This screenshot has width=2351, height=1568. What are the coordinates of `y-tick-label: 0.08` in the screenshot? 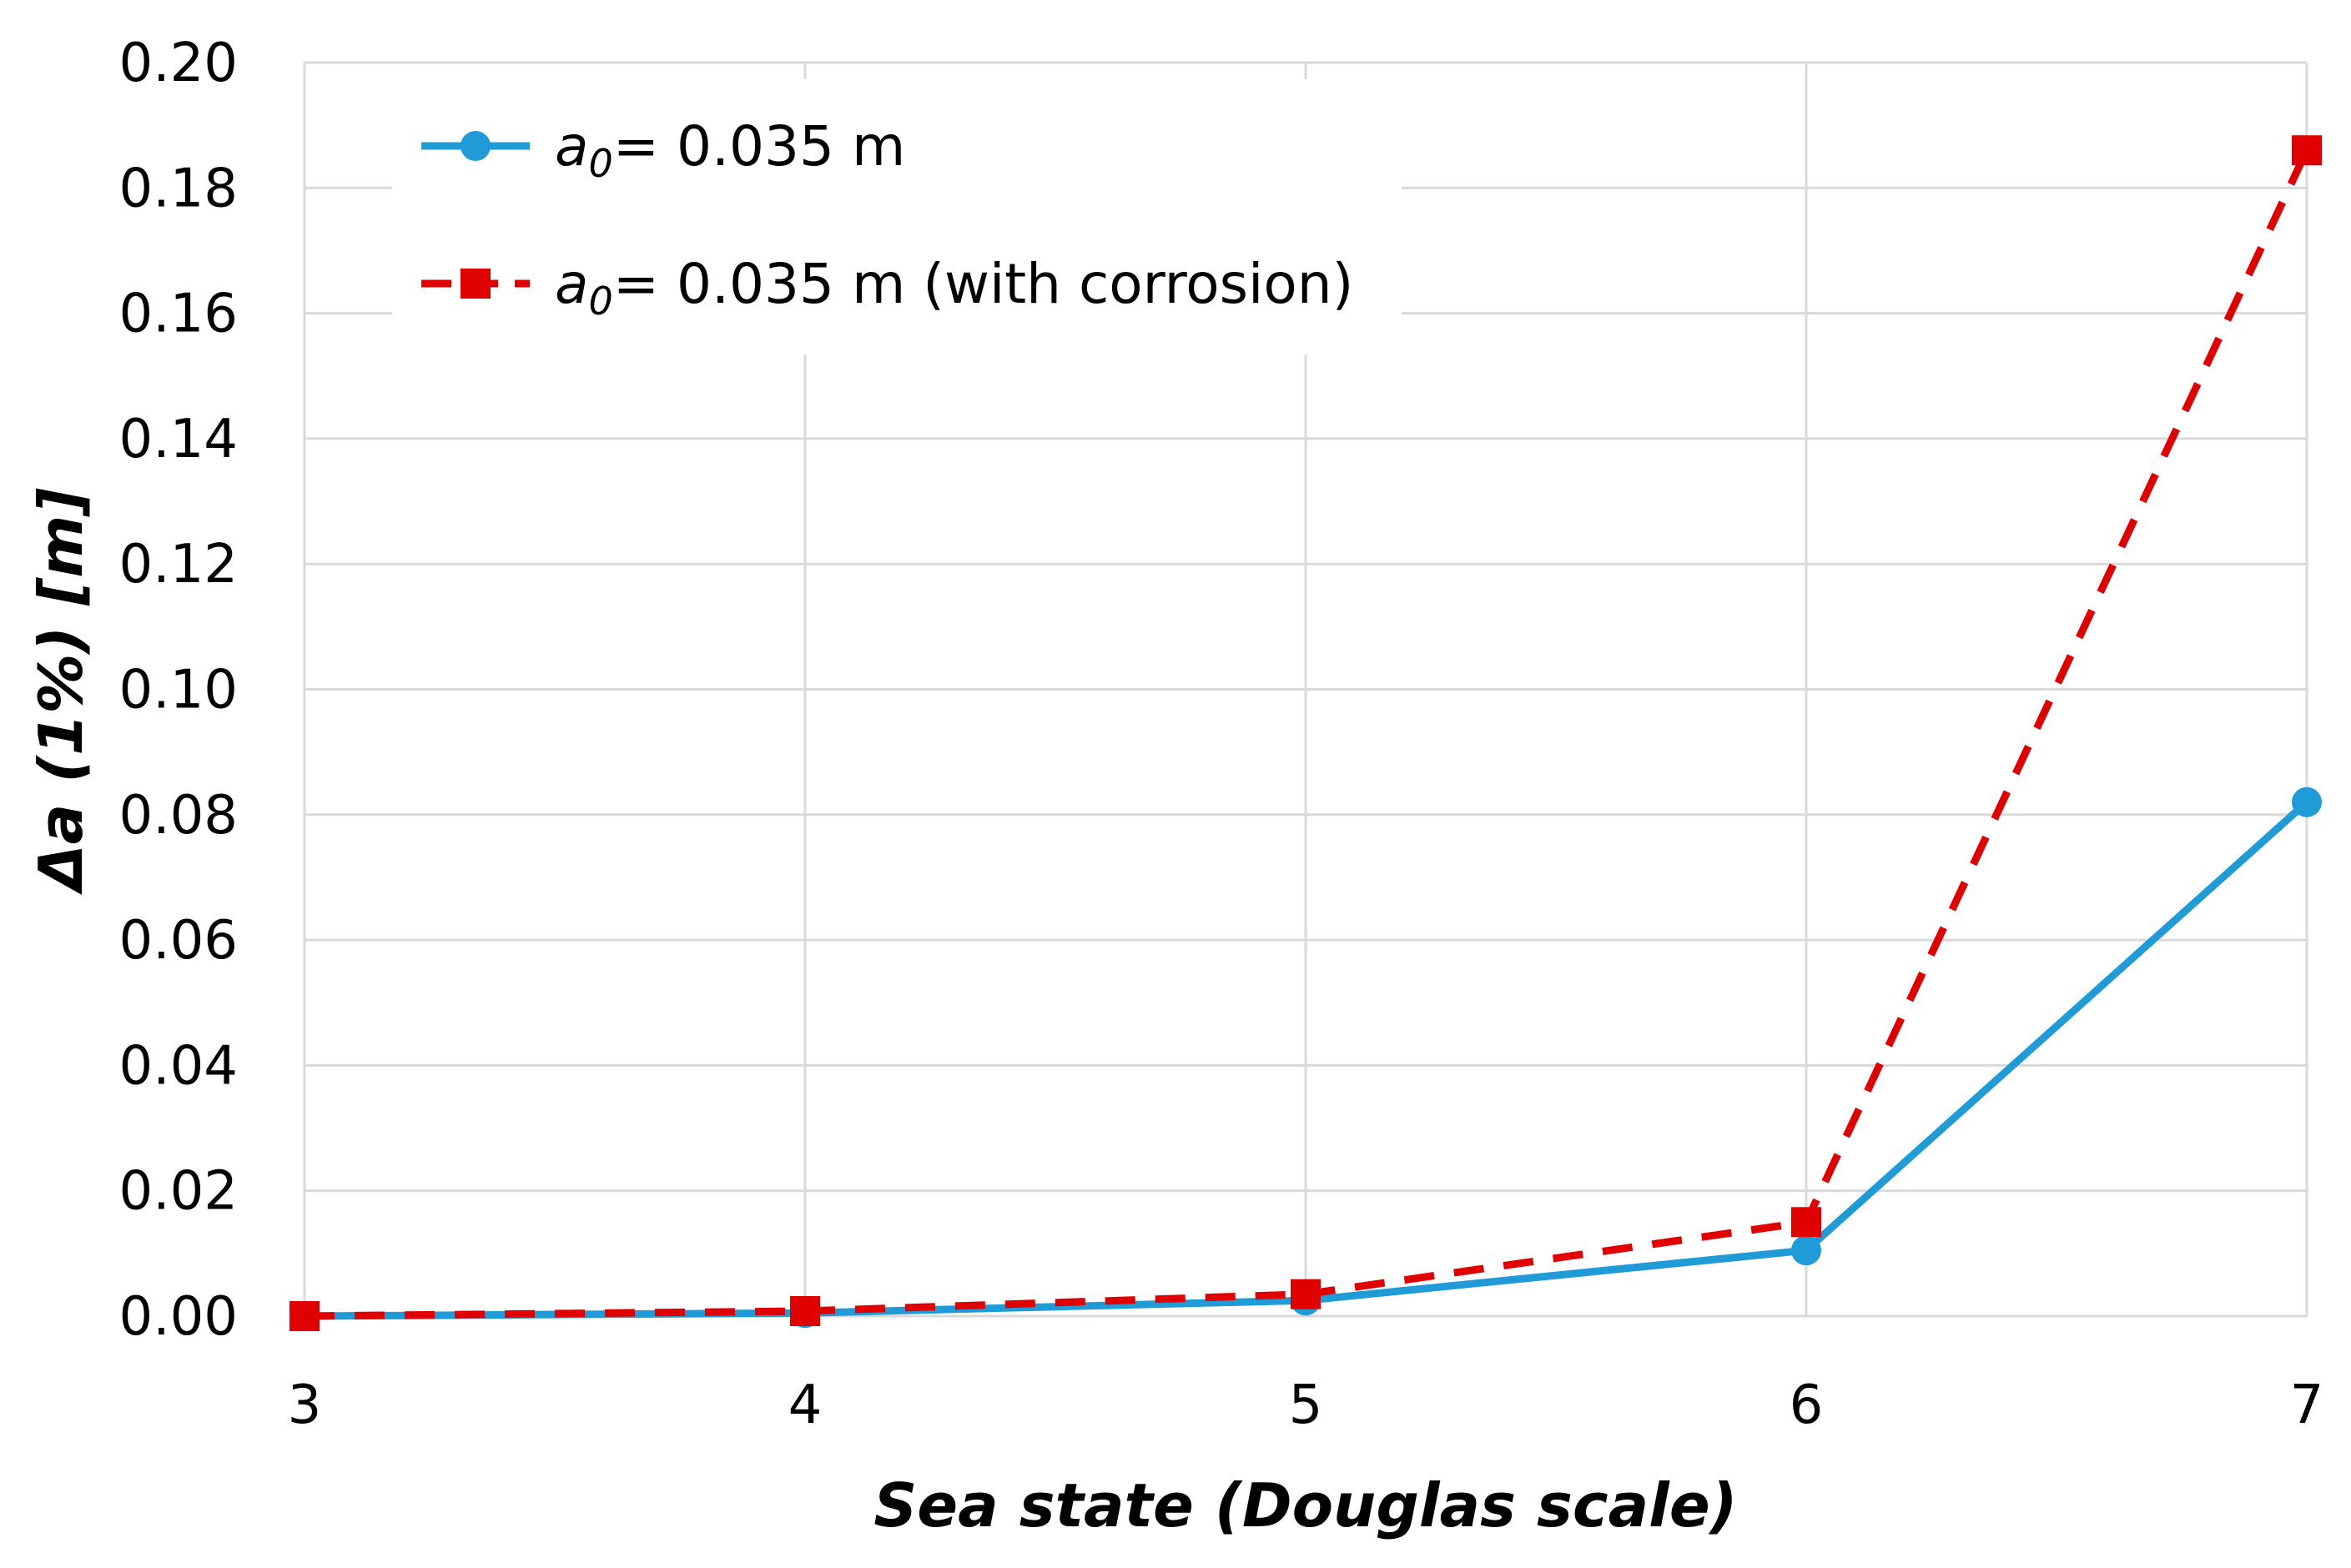 It's located at (179, 816).